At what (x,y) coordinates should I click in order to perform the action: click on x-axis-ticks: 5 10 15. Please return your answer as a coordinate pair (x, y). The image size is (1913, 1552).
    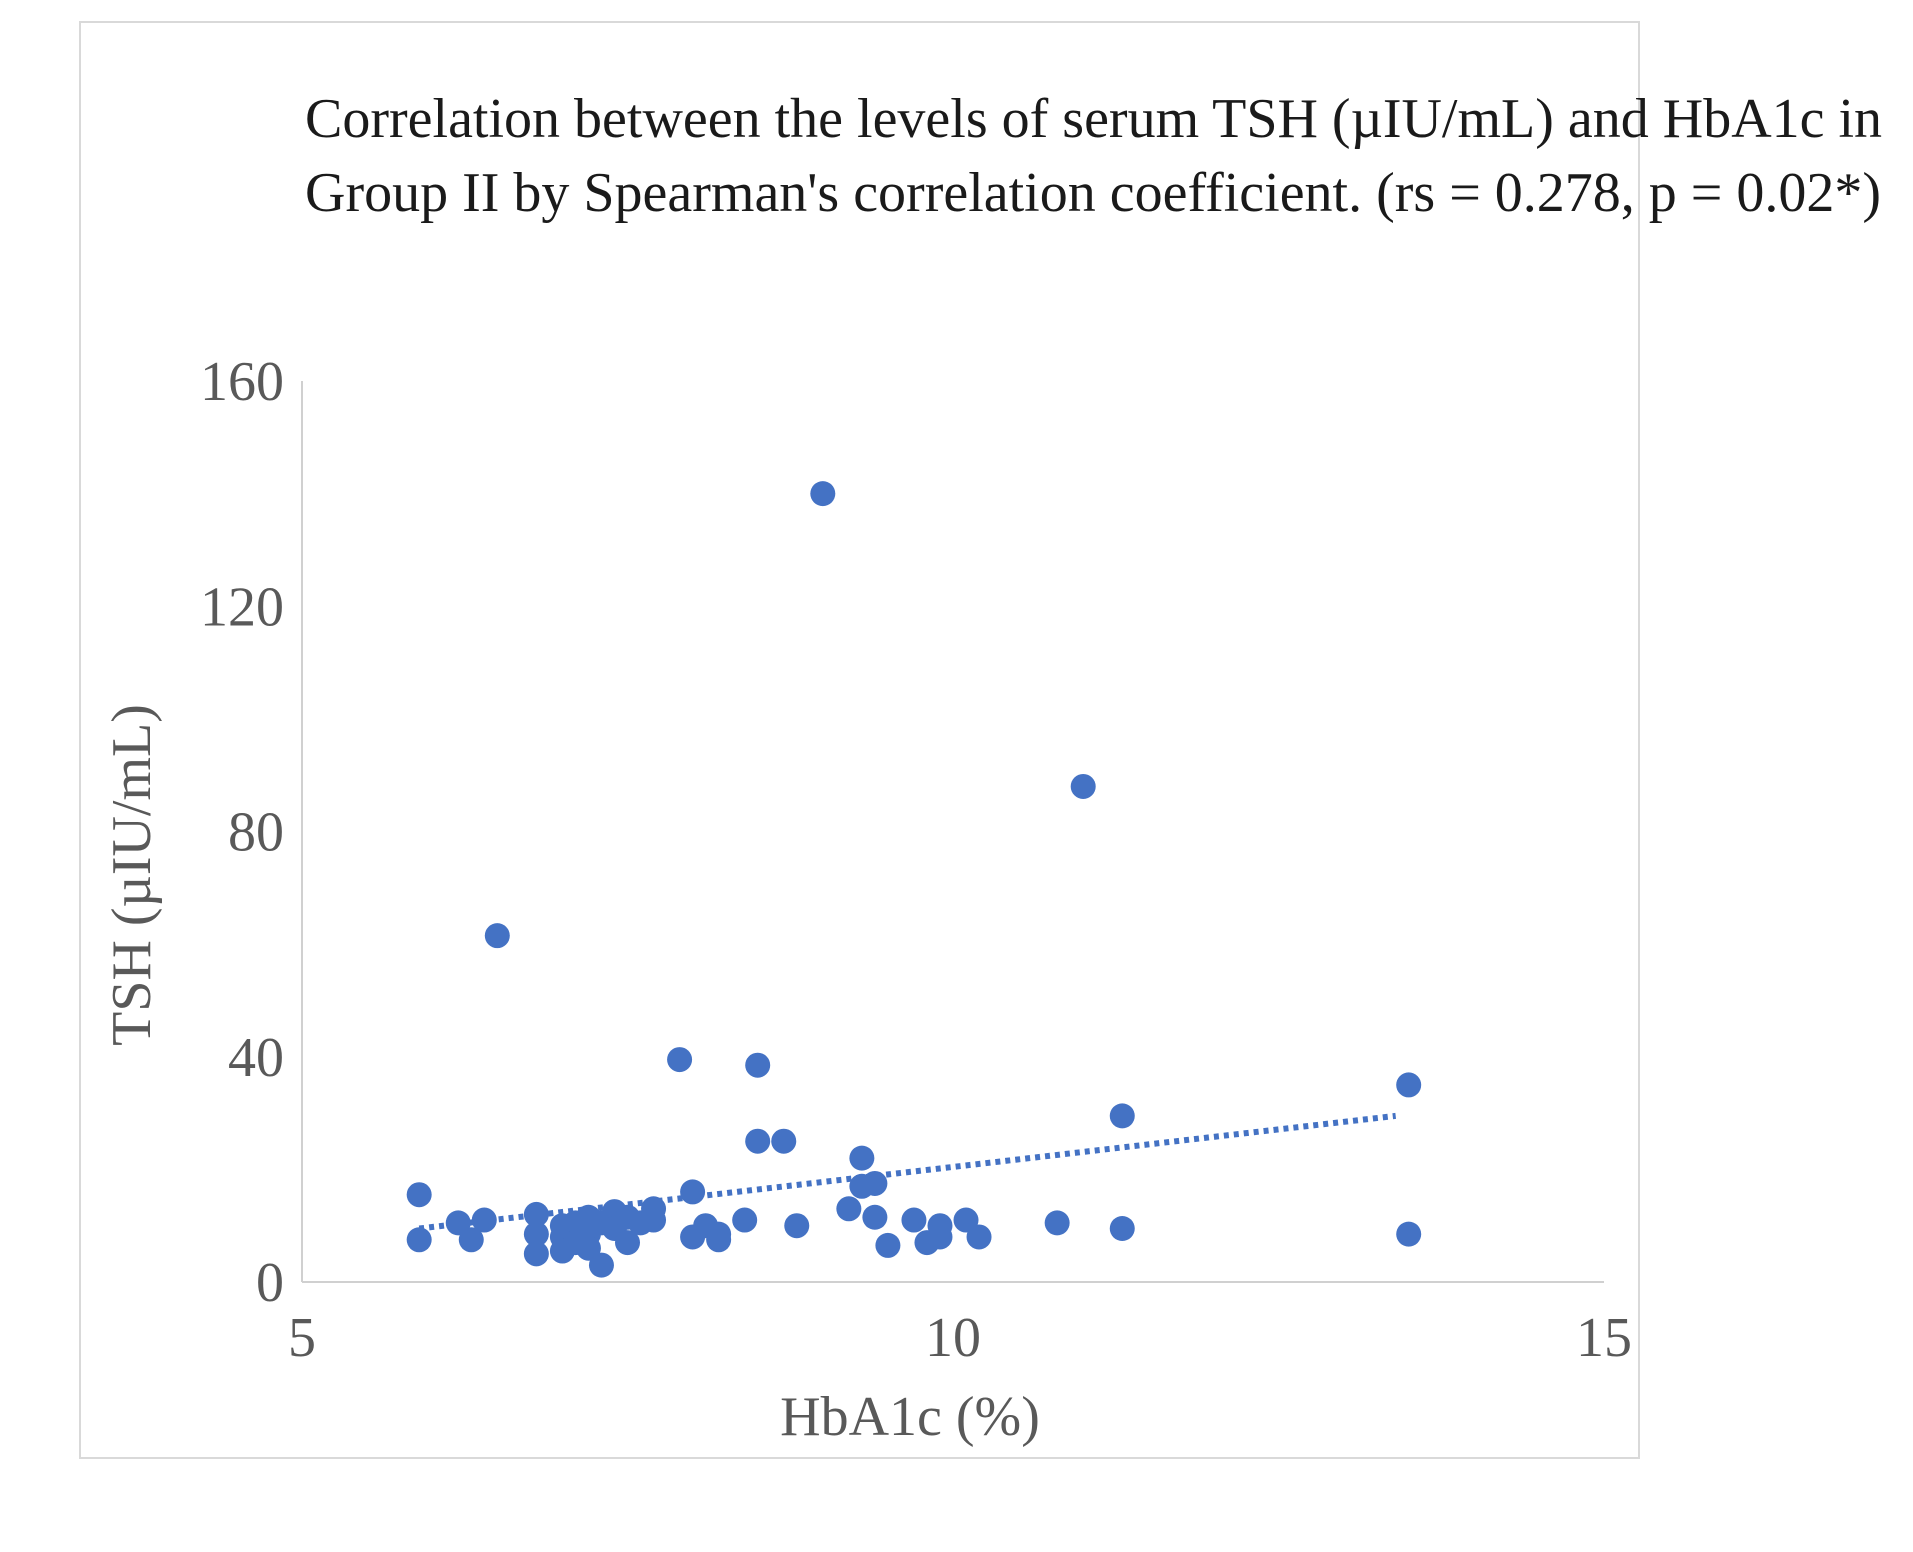
    Looking at the image, I should click on (960, 1338).